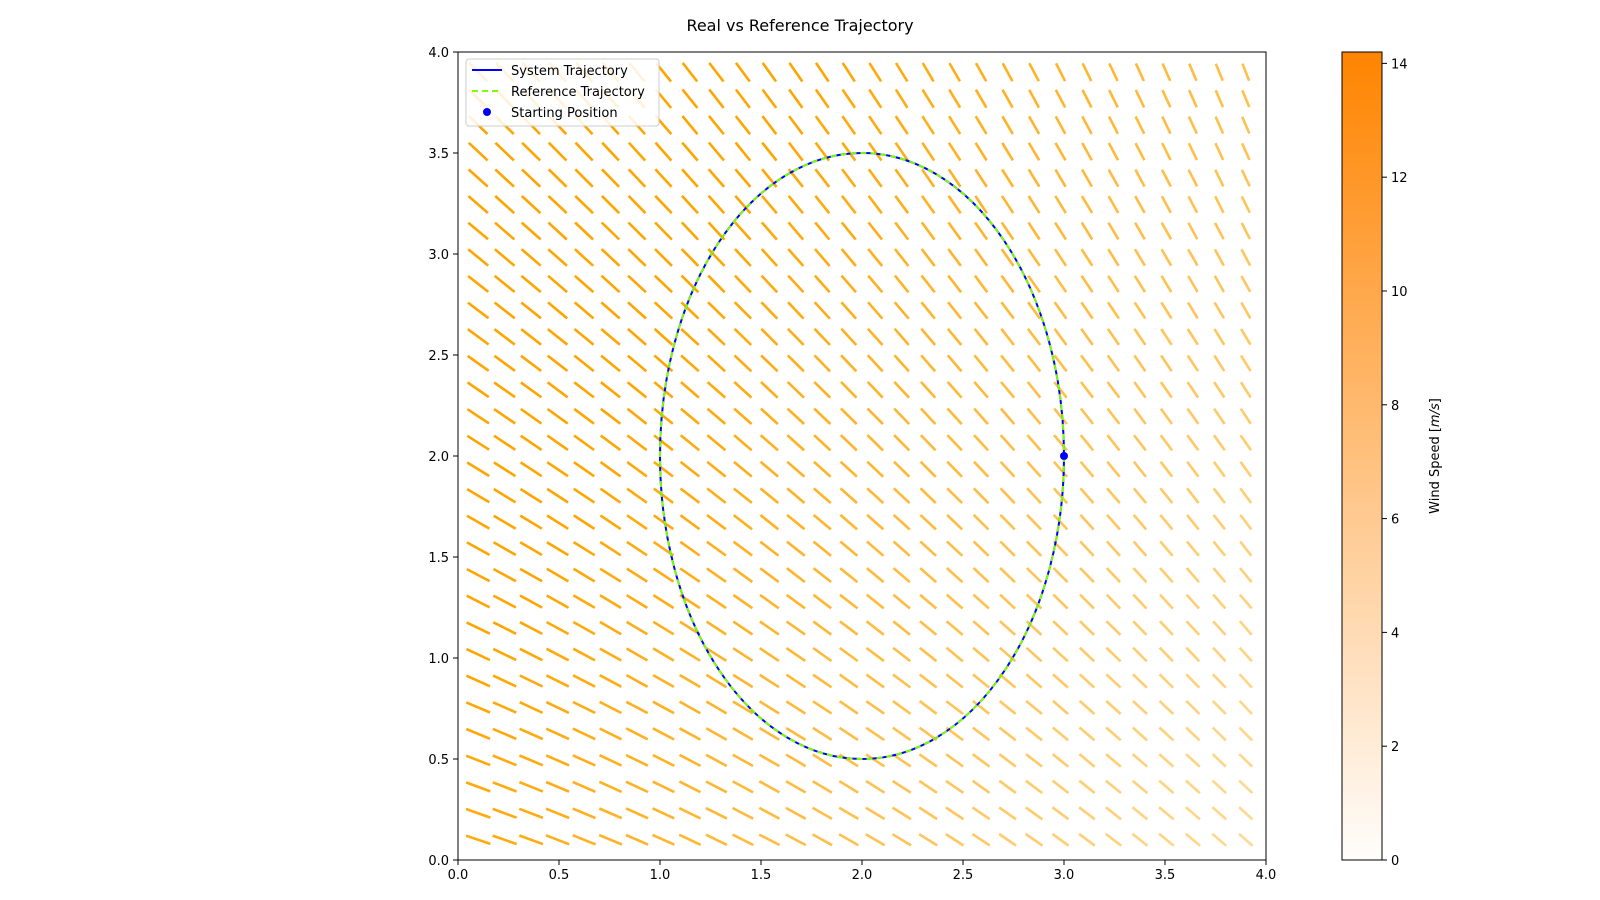 This screenshot has height=900, width=1600. What do you see at coordinates (1395, 463) in the screenshot?
I see `colorbar-ticks: 0 2 4 6 8 10 12 14` at bounding box center [1395, 463].